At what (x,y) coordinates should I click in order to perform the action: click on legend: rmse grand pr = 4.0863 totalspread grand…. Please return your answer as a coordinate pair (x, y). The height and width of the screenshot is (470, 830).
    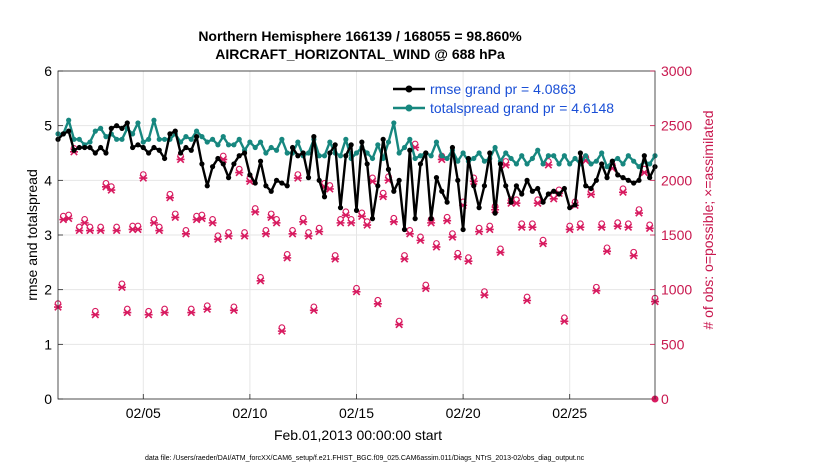
    Looking at the image, I should click on (503, 98).